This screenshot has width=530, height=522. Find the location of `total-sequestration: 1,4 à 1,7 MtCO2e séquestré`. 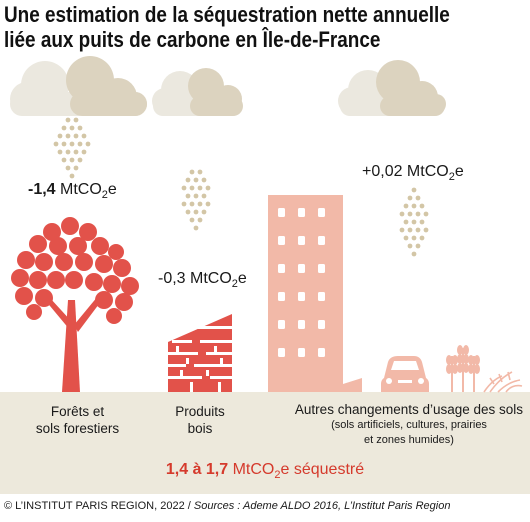

total-sequestration: 1,4 à 1,7 MtCO2e séquestré is located at coordinates (265, 471).